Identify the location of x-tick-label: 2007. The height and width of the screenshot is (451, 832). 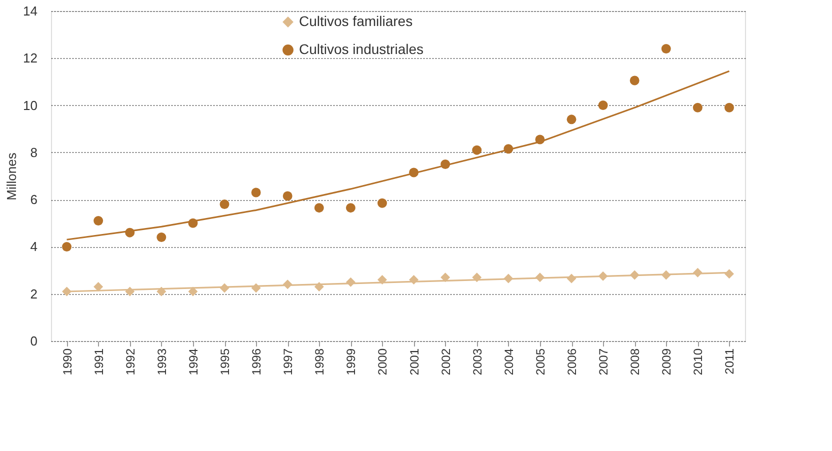
(603, 362).